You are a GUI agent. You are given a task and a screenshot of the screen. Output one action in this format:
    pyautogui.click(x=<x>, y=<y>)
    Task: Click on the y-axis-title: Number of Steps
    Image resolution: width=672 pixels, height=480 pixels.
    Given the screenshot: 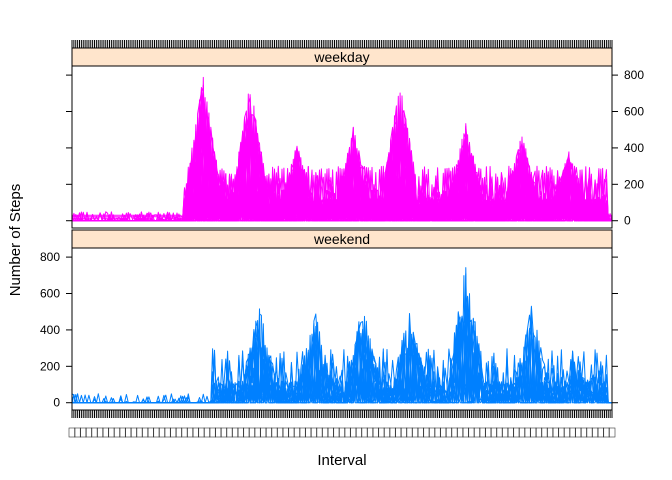 What is the action you would take?
    pyautogui.click(x=15, y=240)
    